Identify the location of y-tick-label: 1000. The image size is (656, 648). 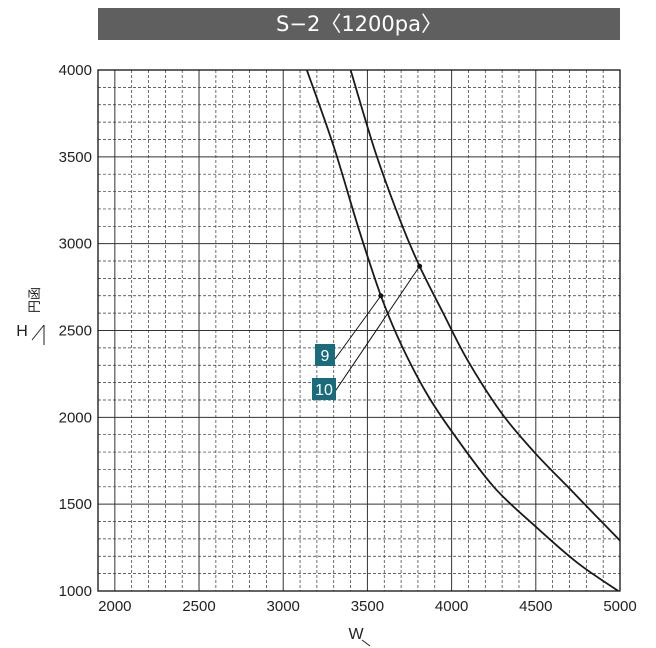
(75, 591).